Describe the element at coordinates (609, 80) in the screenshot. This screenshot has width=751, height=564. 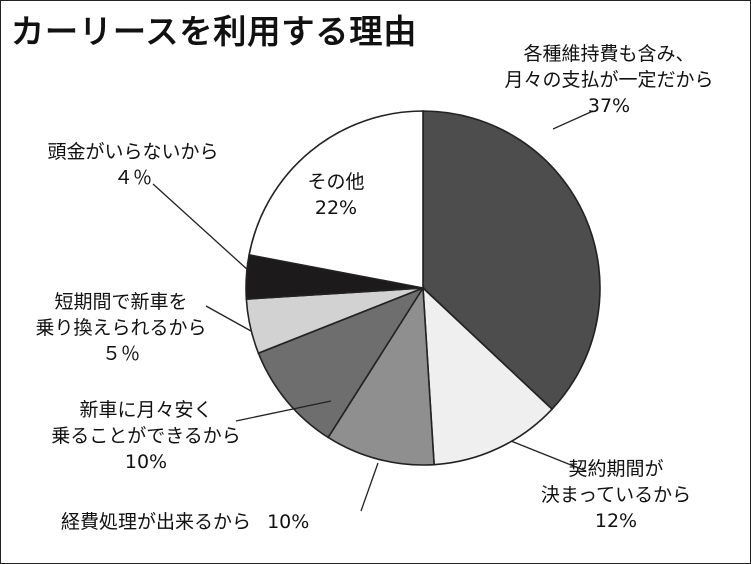
I see `label-maintenance: 各種維持費も含み、 月々の支払が一定だから 37%` at that location.